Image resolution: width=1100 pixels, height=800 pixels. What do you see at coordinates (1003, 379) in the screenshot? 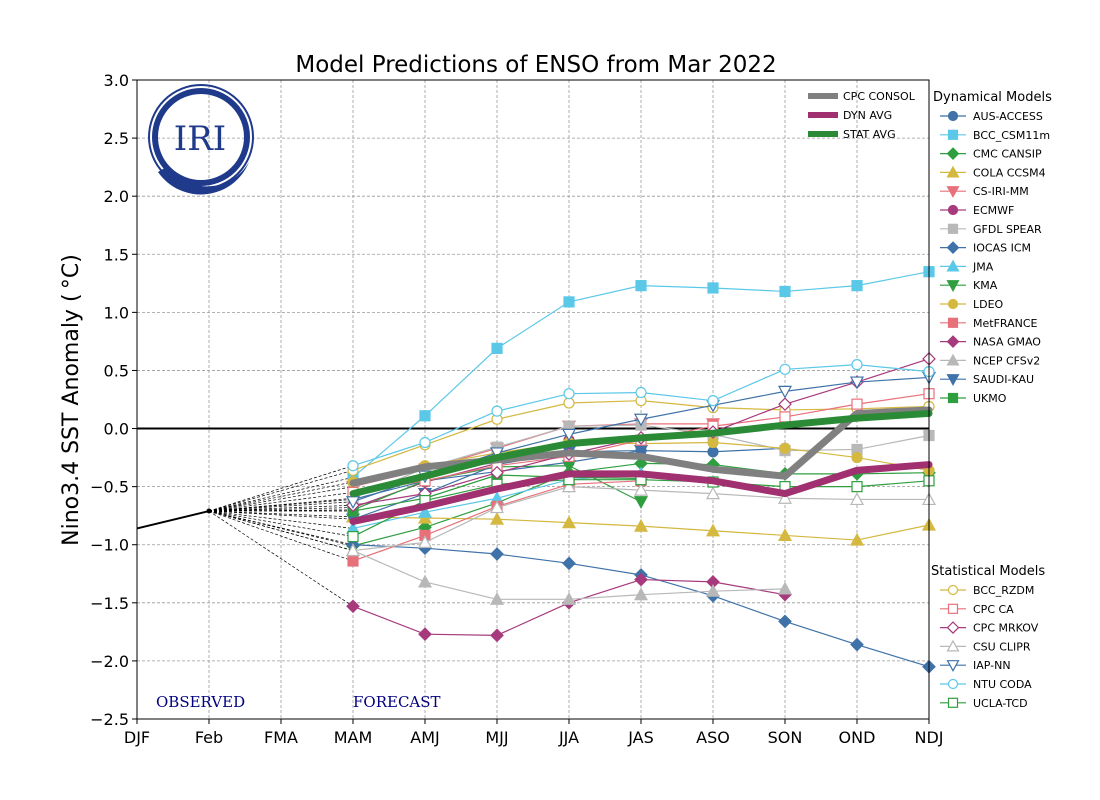
I see `legend-label: SAUDI-KAU` at bounding box center [1003, 379].